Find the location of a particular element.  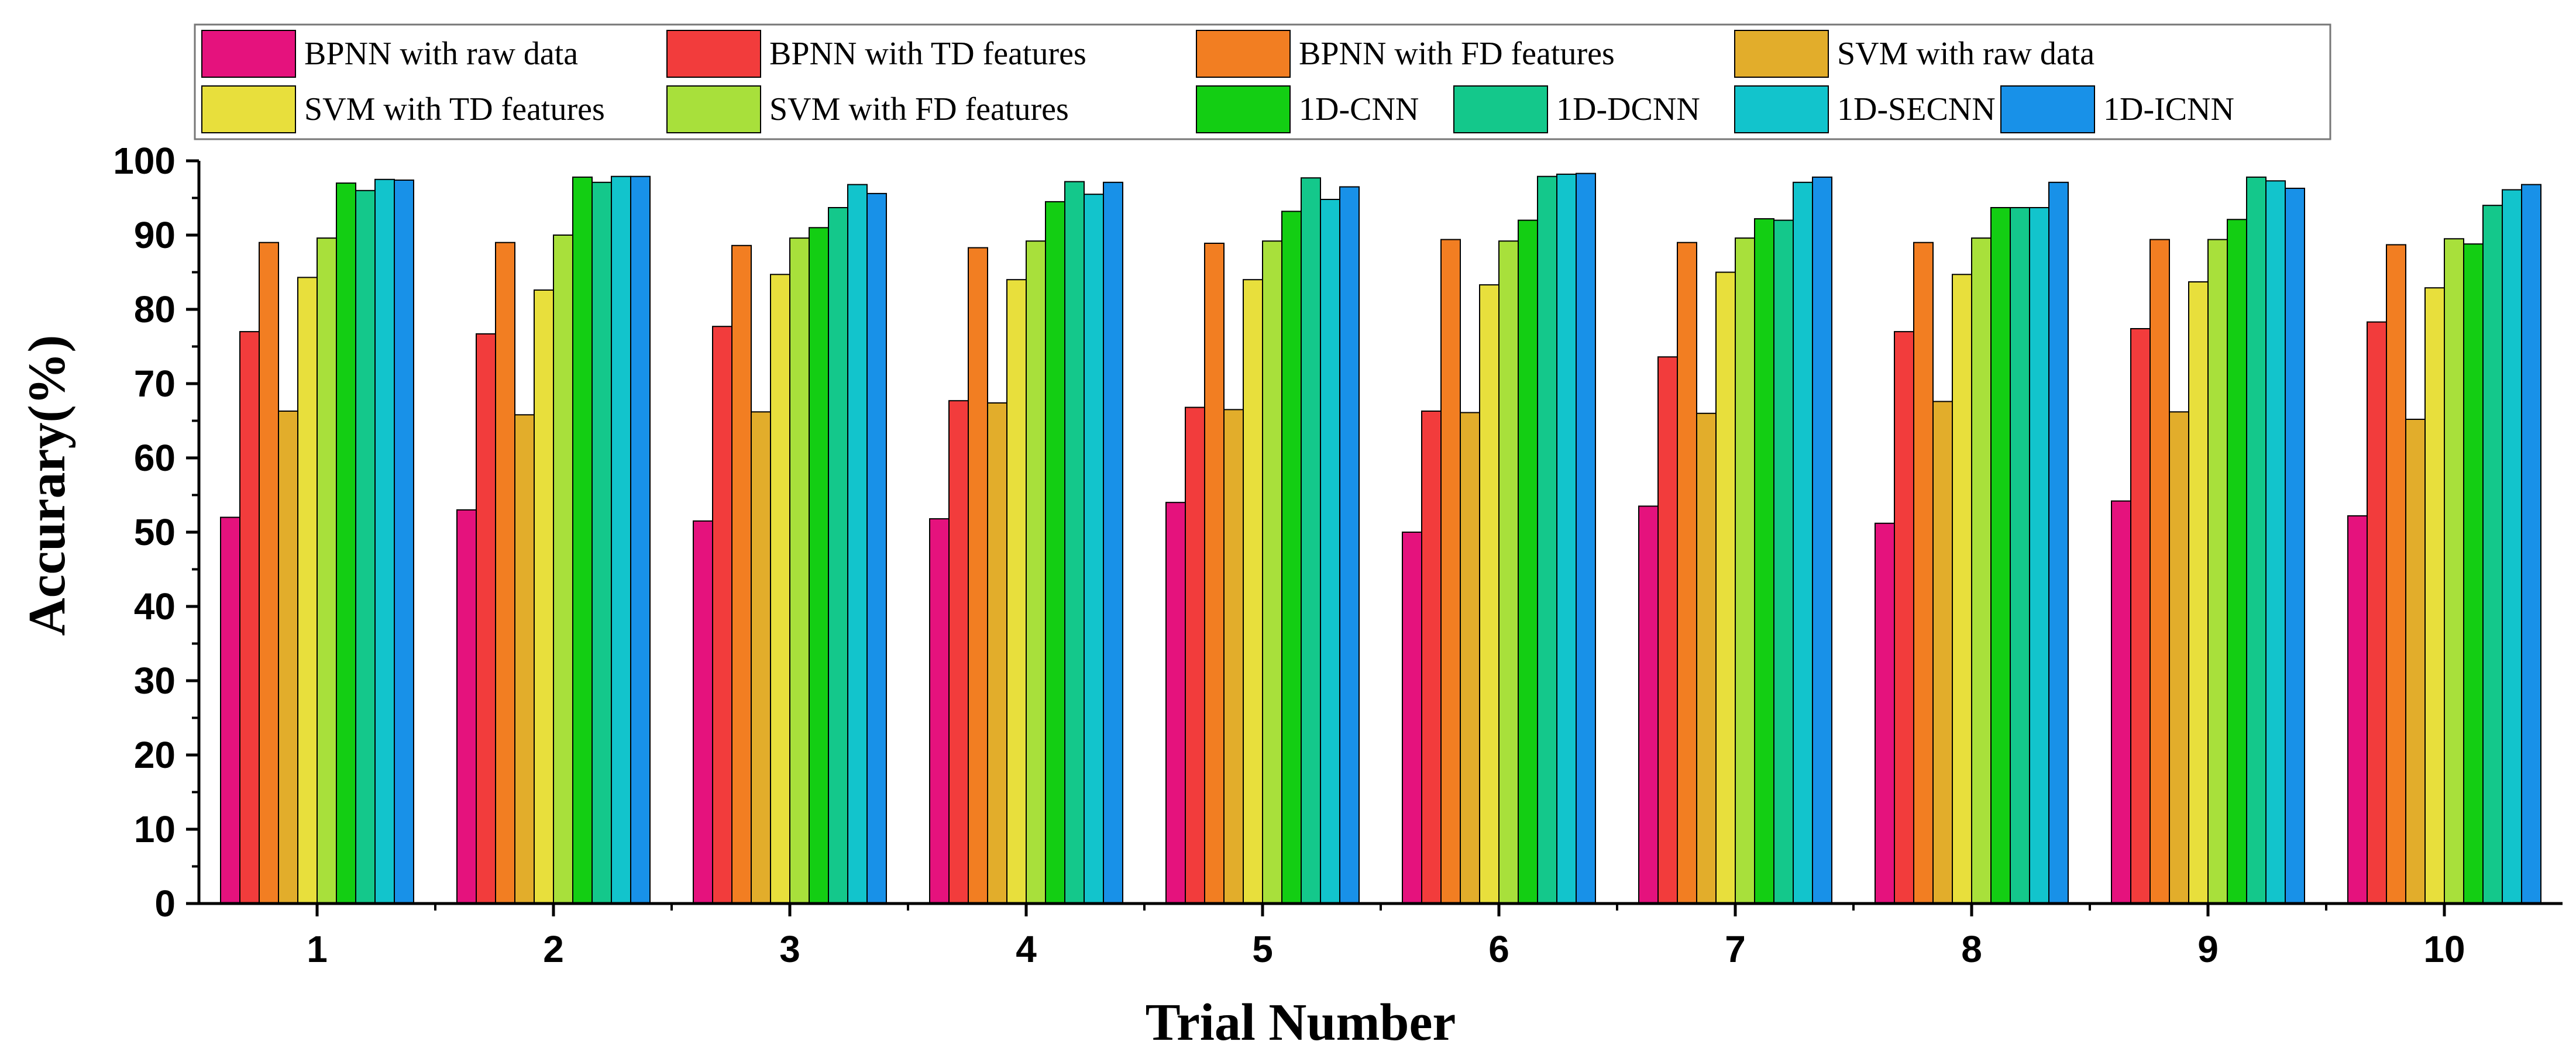

legend-label: BPNN with FD features is located at coordinates (1457, 54).